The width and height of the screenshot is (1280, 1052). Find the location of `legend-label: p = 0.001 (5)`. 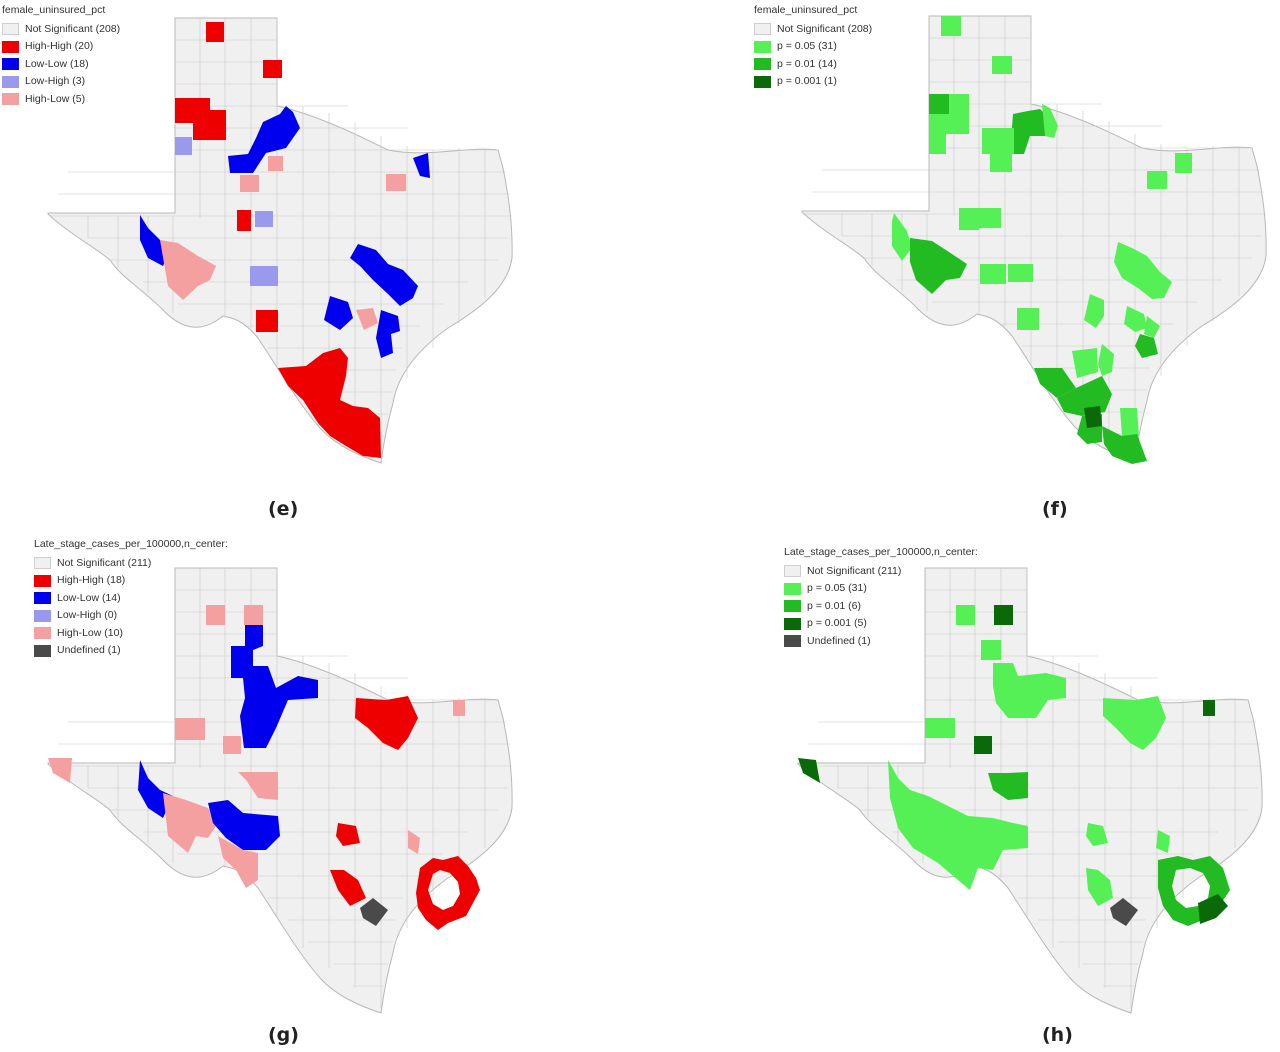

legend-label: p = 0.001 (5) is located at coordinates (837, 623).